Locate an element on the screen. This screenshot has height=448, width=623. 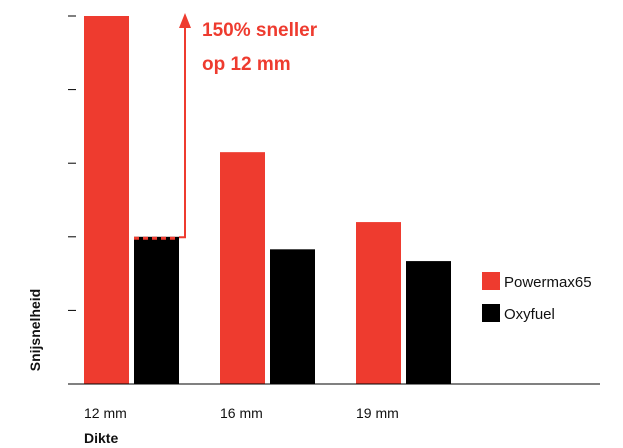
bar-powermax65-12-mm is located at coordinates (106, 200).